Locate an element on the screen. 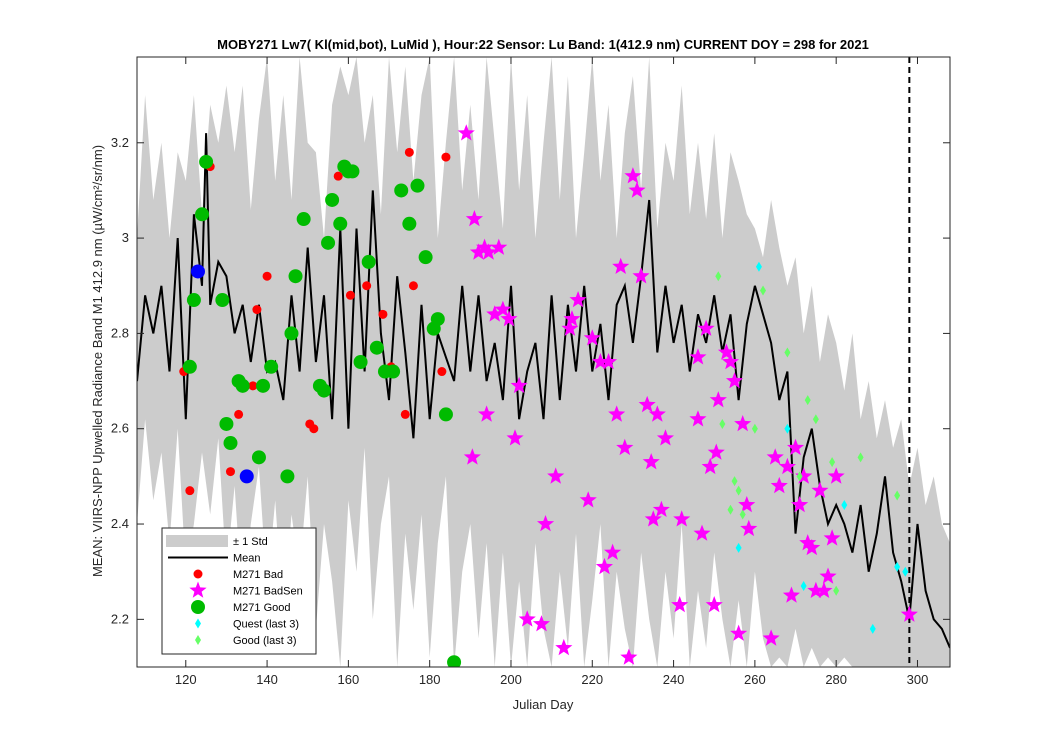 The image size is (1050, 750). x-tick-label: 240 is located at coordinates (674, 679).